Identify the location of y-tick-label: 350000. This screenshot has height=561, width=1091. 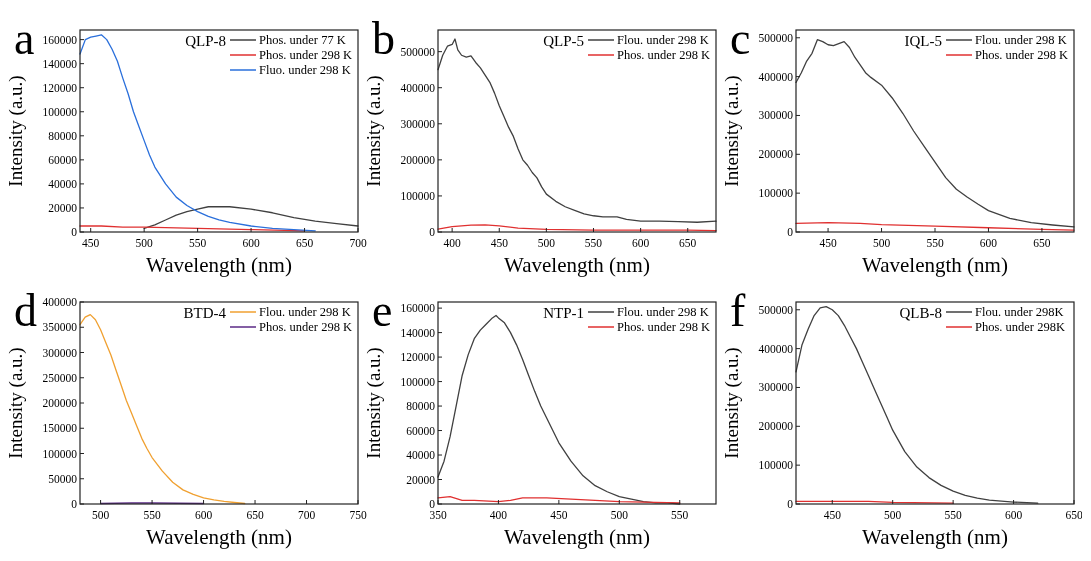
(60, 327).